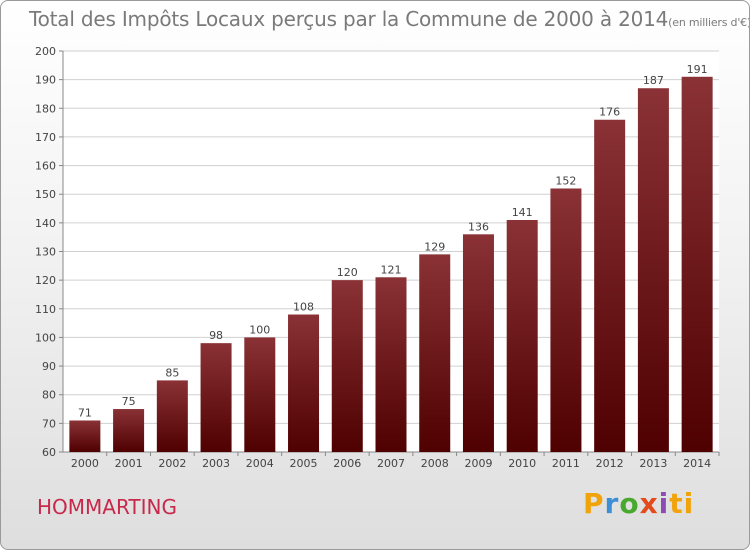 The width and height of the screenshot is (750, 550). I want to click on bar-2005, so click(304, 383).